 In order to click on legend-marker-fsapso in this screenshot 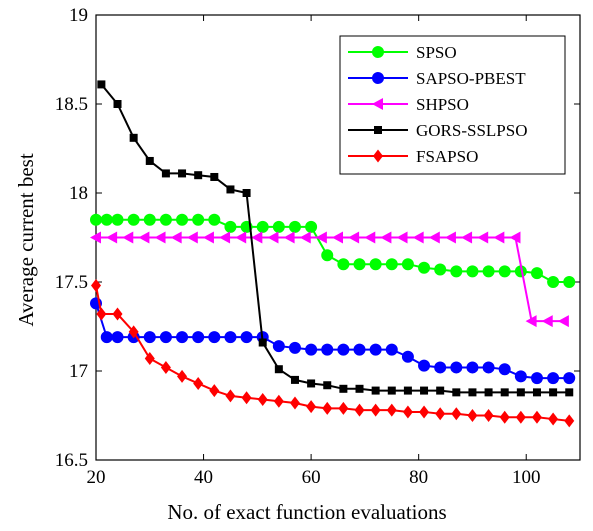, I will do `click(378, 156)`.